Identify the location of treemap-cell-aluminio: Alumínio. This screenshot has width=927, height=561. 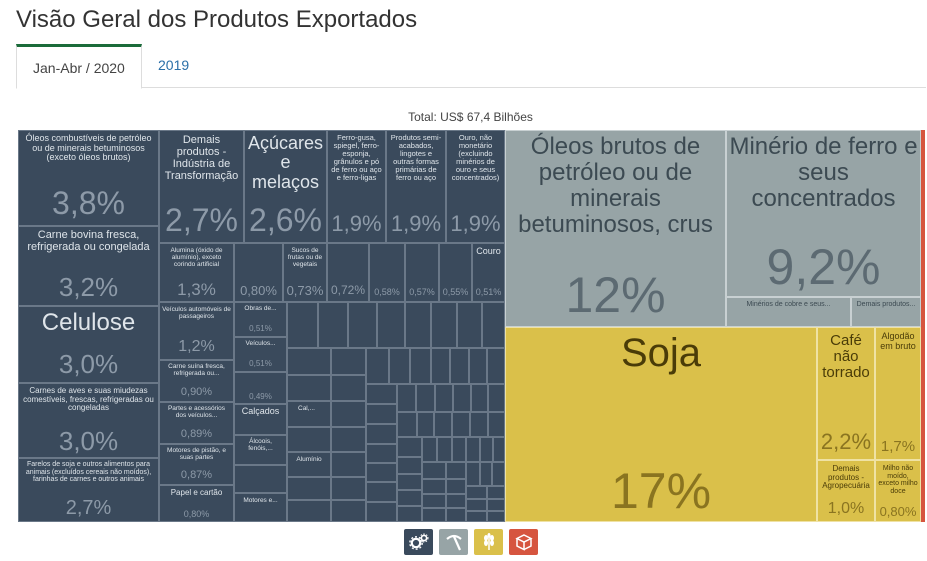
(309, 464).